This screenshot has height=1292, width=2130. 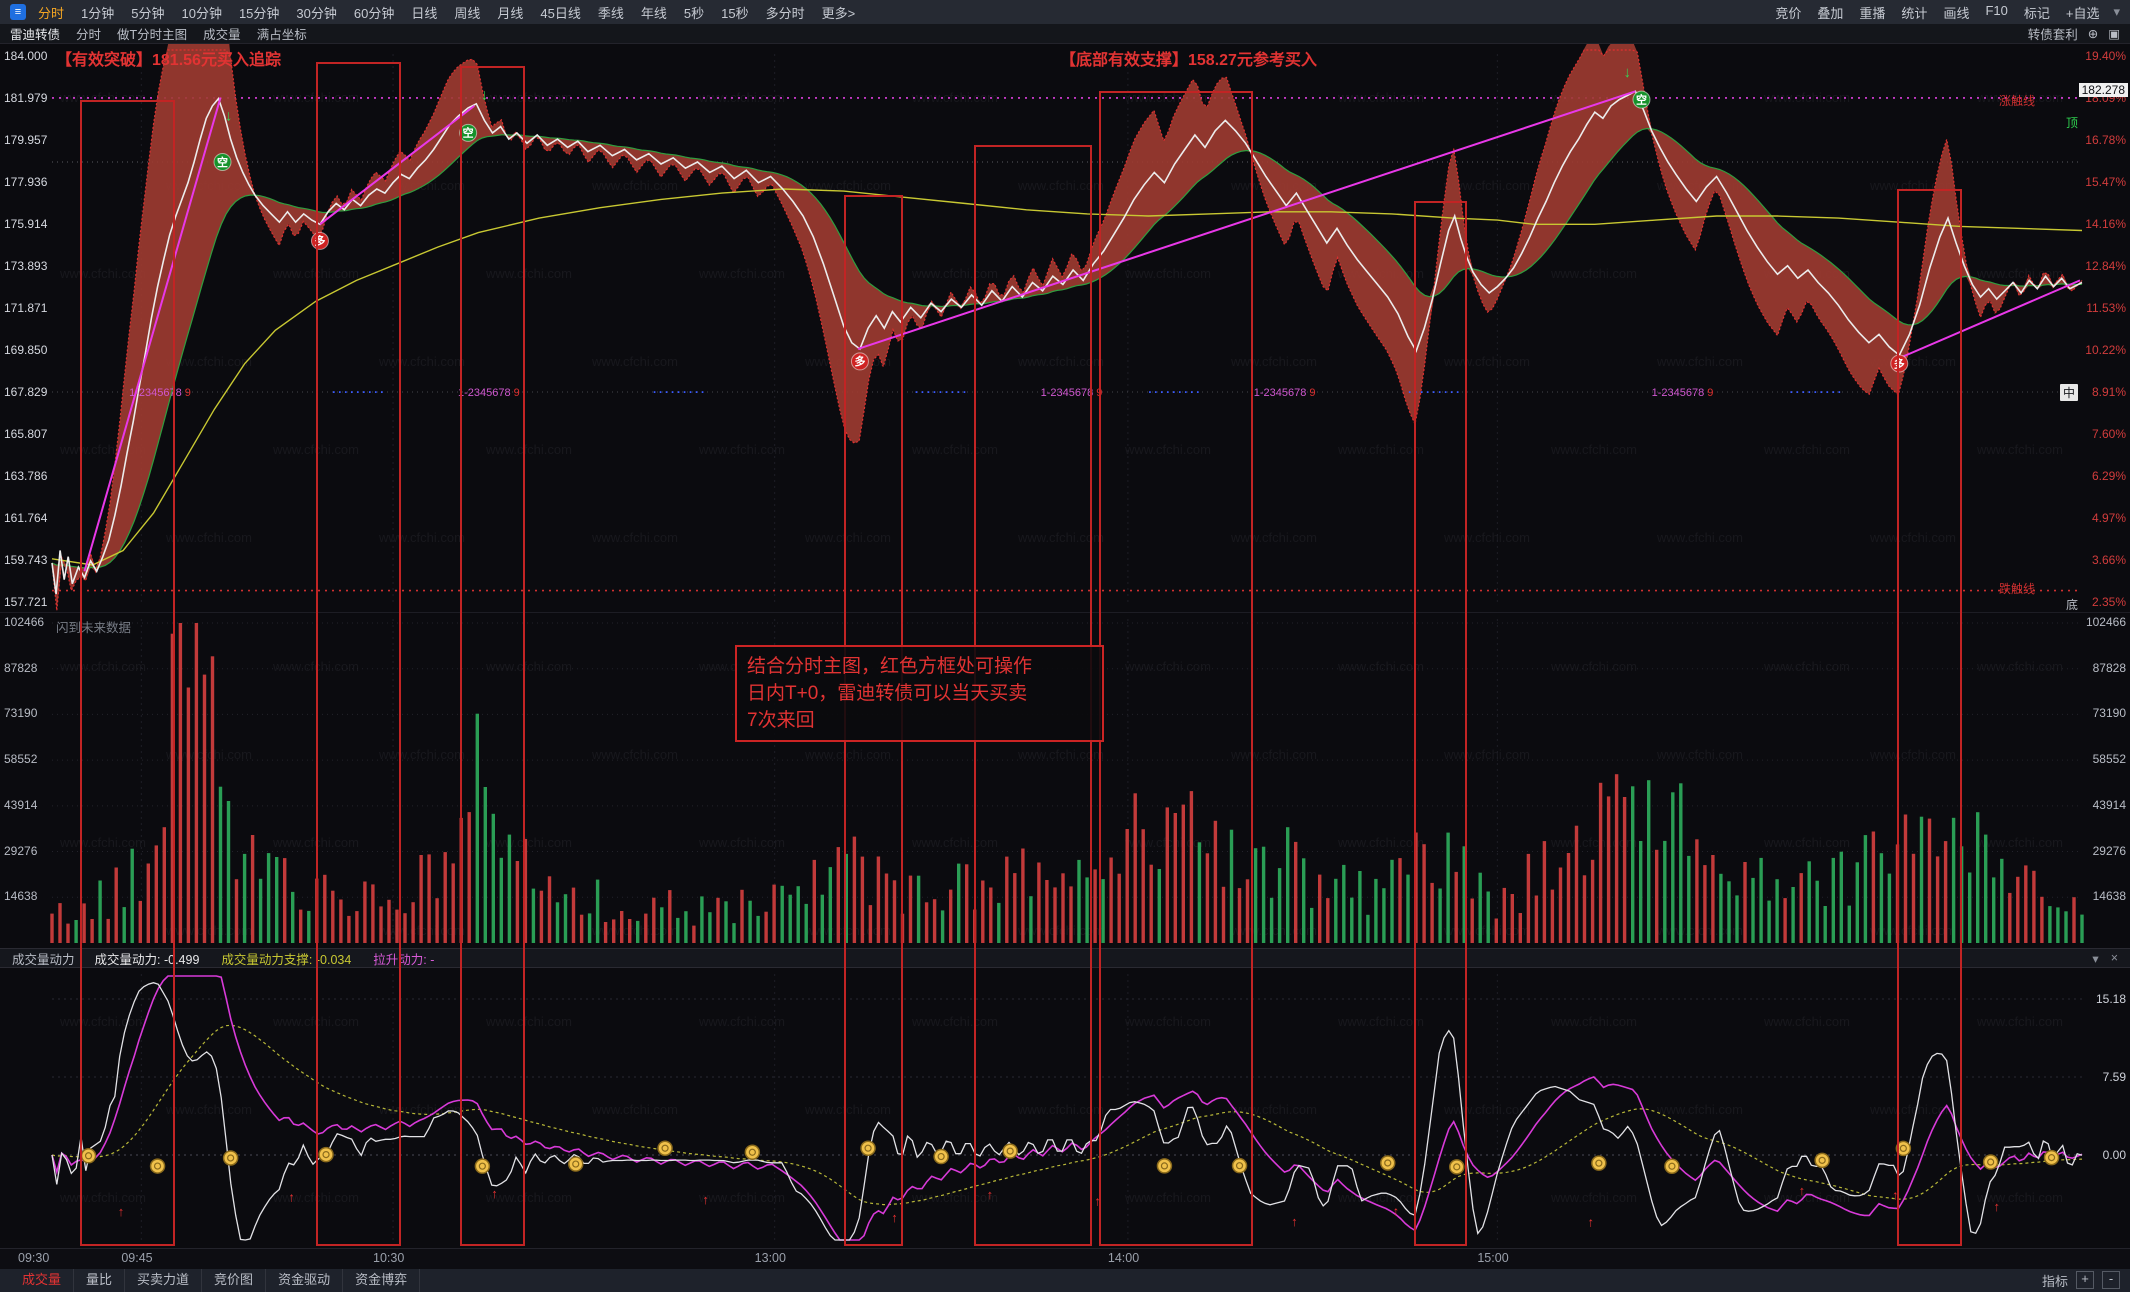 I want to click on period-item-6: 60分钟, so click(x=374, y=13).